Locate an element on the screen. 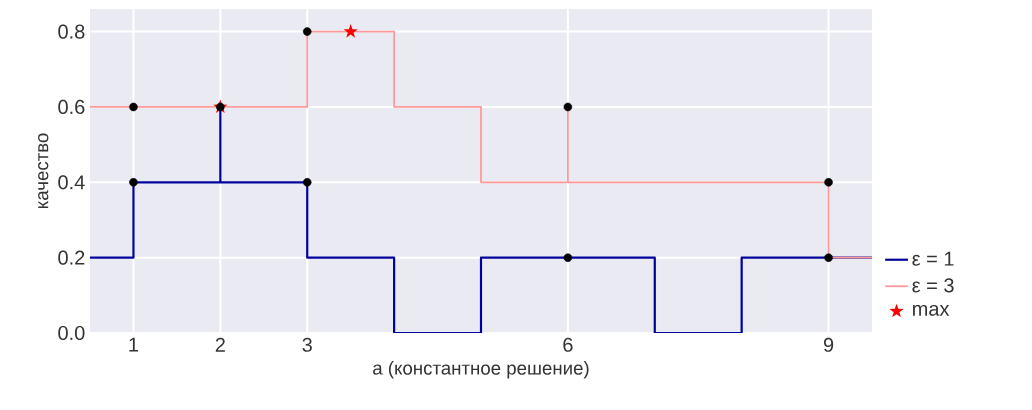 The image size is (1032, 410). x-tick-label: 6 is located at coordinates (568, 344).